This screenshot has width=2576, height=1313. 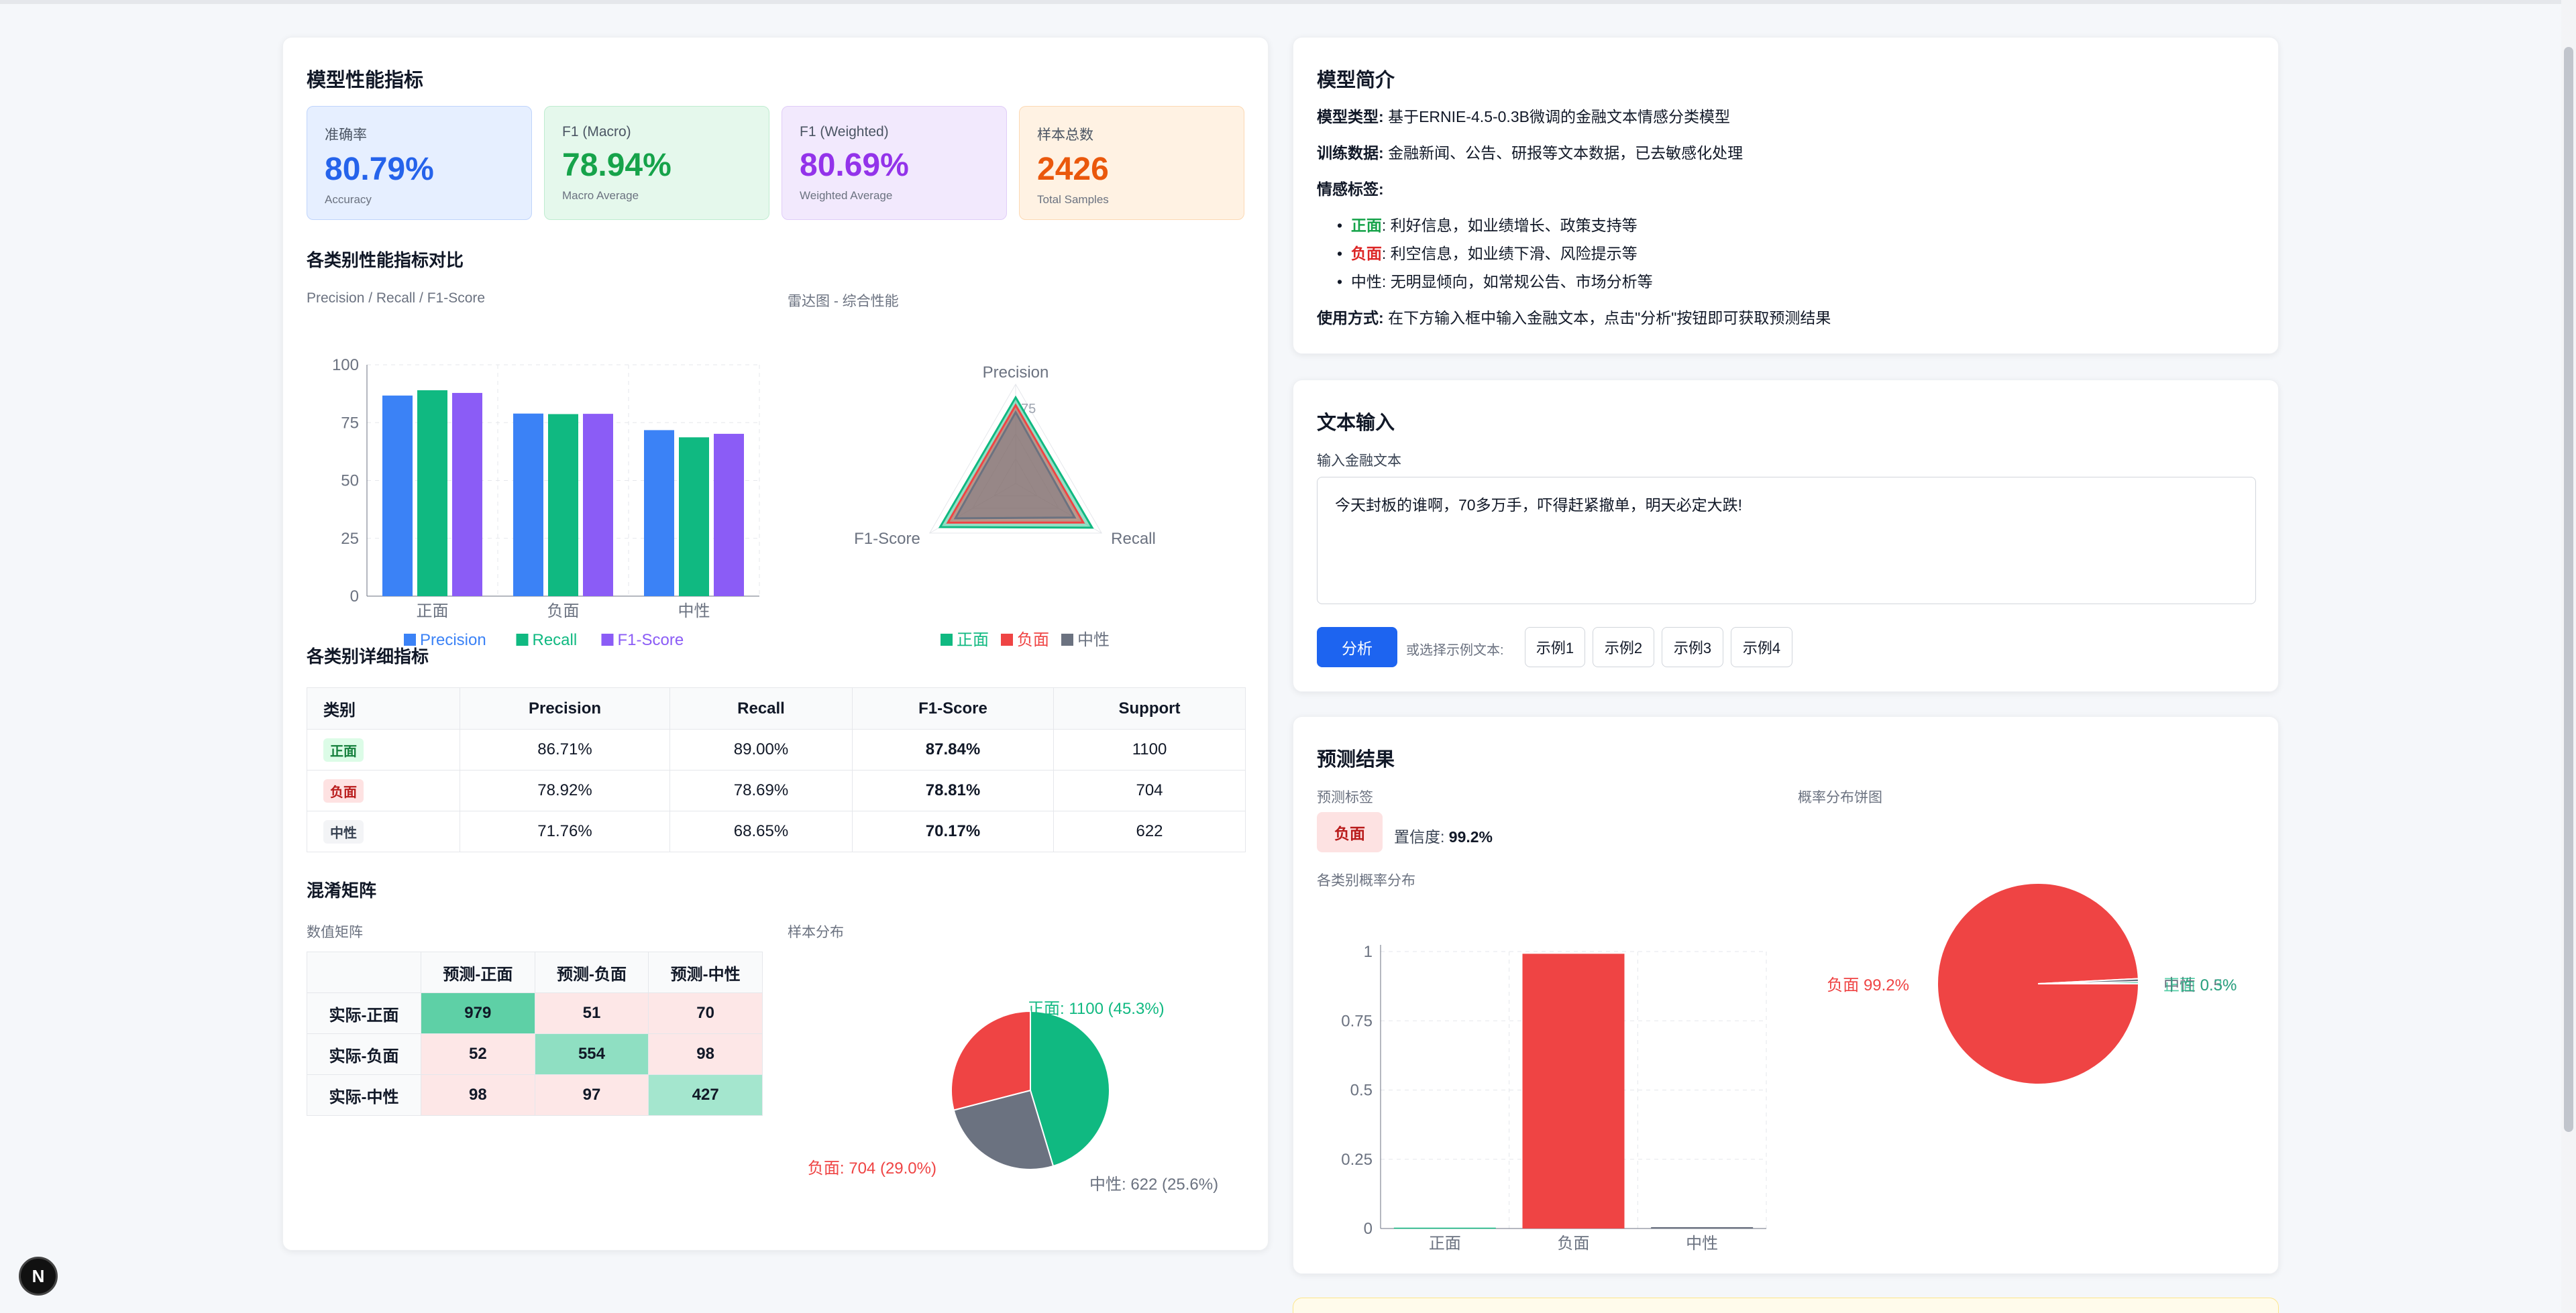 What do you see at coordinates (1357, 647) in the screenshot?
I see `analyze-button: 分析` at bounding box center [1357, 647].